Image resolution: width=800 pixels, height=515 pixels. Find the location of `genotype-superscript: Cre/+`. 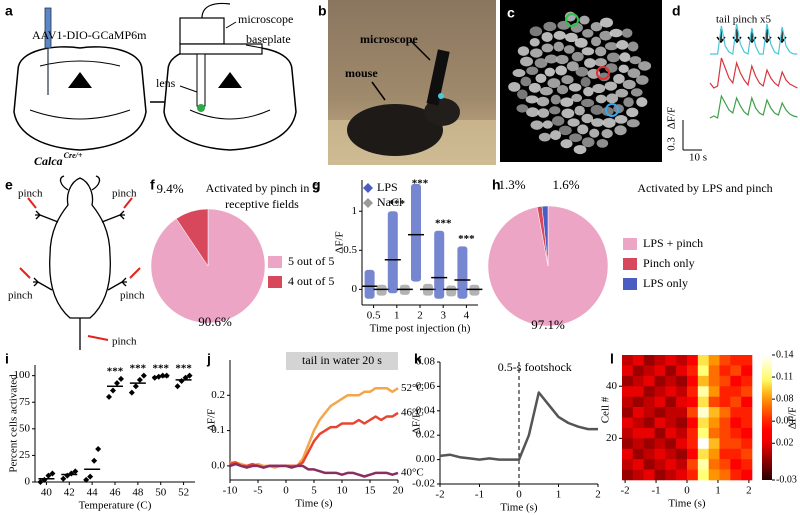

genotype-superscript: Cre/+ is located at coordinates (73, 155).